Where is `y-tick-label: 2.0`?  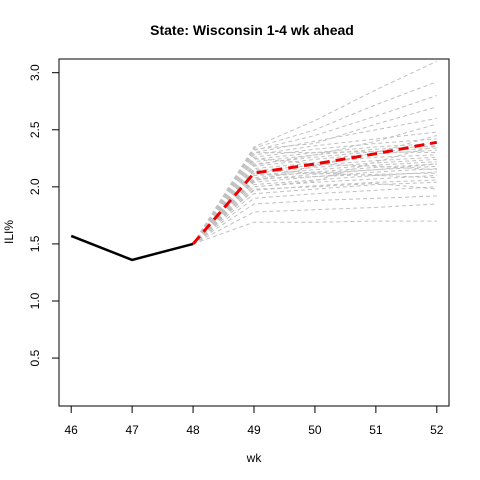
y-tick-label: 2.0 is located at coordinates (35, 186).